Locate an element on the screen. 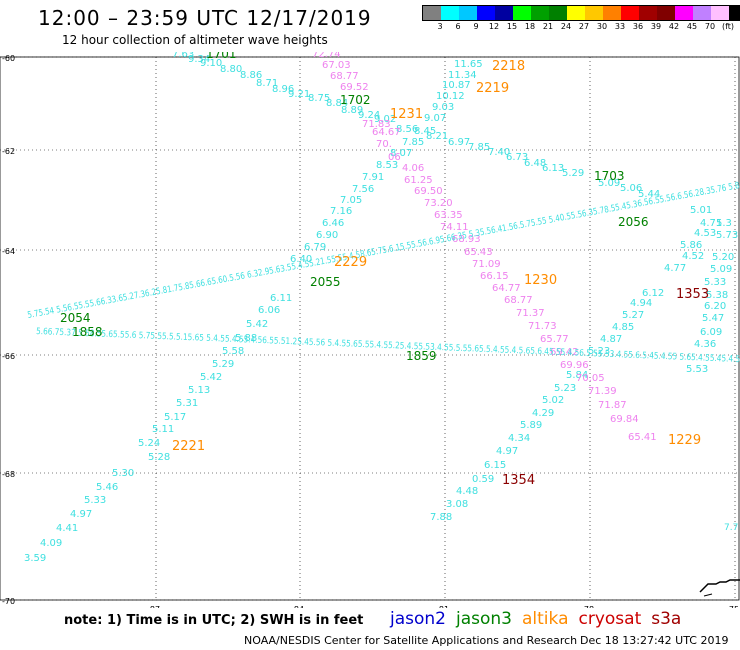 This screenshot has height=650, width=740. latitude-tick-label: -62 is located at coordinates (8, 151).